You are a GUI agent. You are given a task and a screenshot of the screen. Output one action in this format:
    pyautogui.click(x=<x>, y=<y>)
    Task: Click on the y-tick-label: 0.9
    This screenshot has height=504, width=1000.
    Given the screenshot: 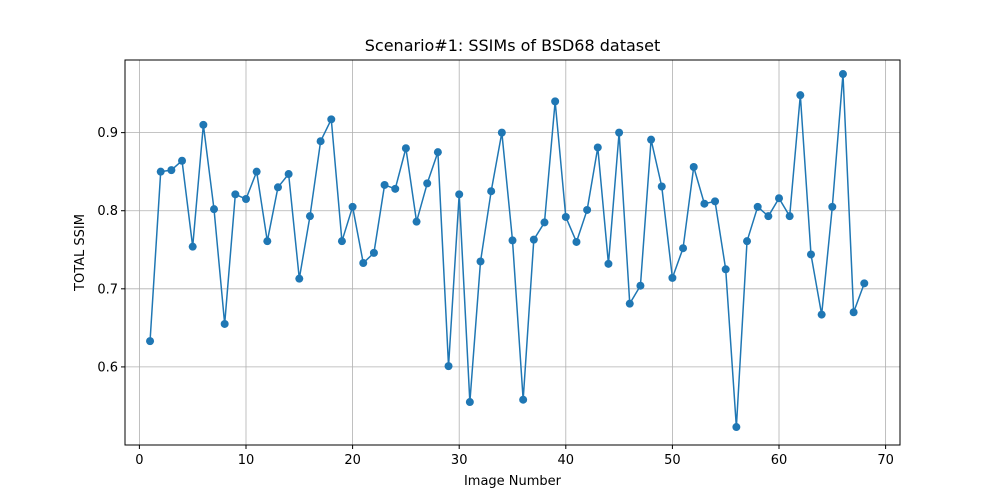 What is the action you would take?
    pyautogui.click(x=107, y=133)
    